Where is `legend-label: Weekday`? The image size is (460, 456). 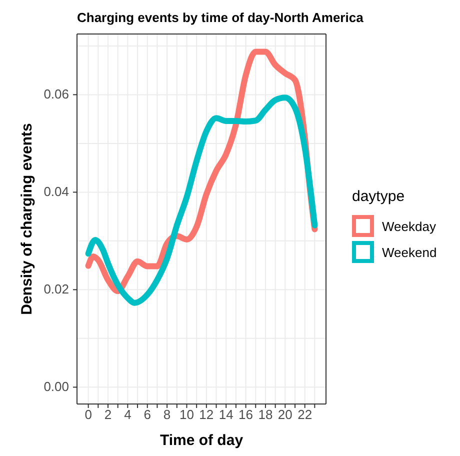
legend-label: Weekday is located at coordinates (409, 226).